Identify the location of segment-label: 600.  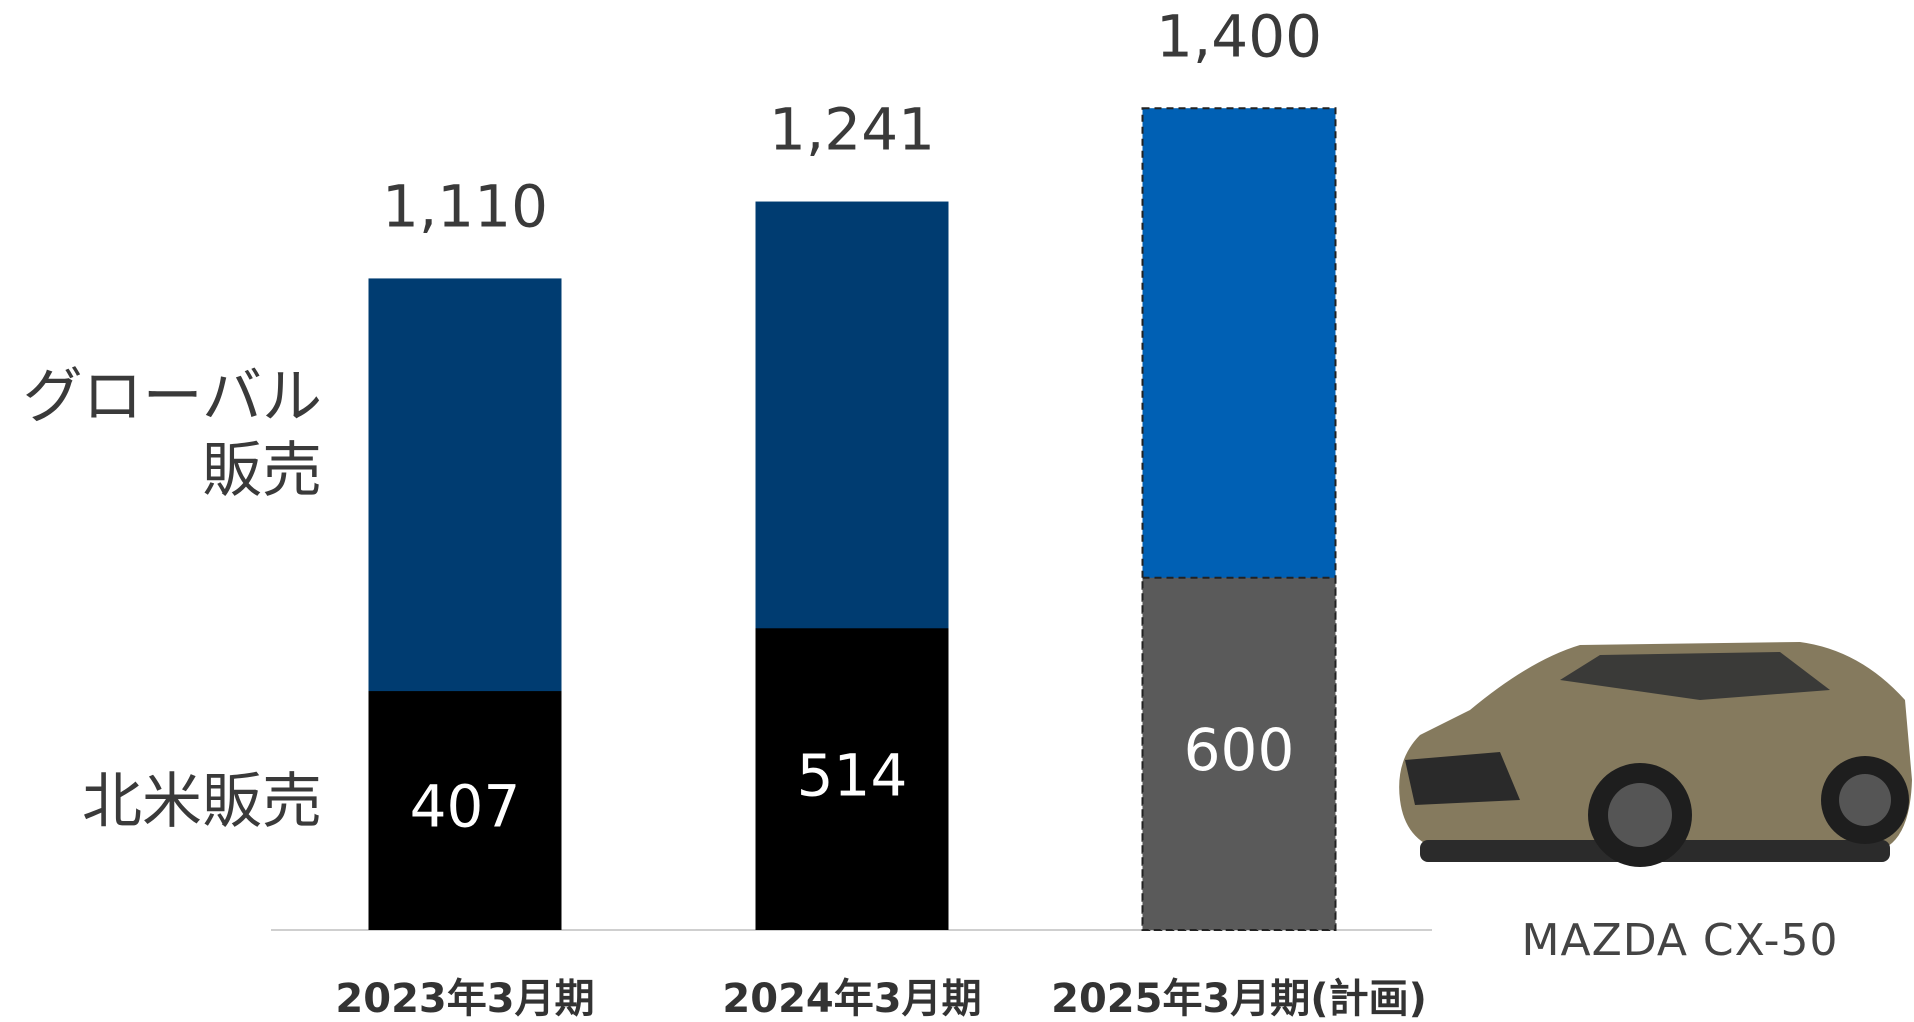
(1239, 750).